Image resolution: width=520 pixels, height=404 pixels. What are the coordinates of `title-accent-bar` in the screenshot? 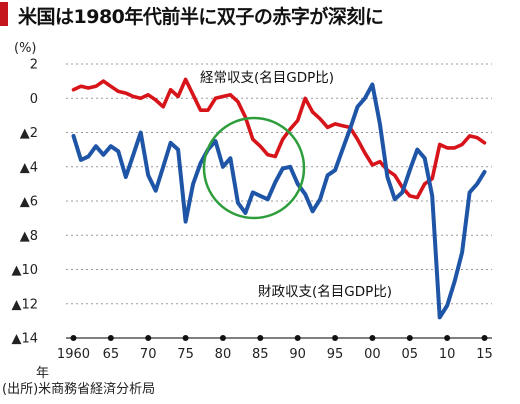 It's located at (4, 14).